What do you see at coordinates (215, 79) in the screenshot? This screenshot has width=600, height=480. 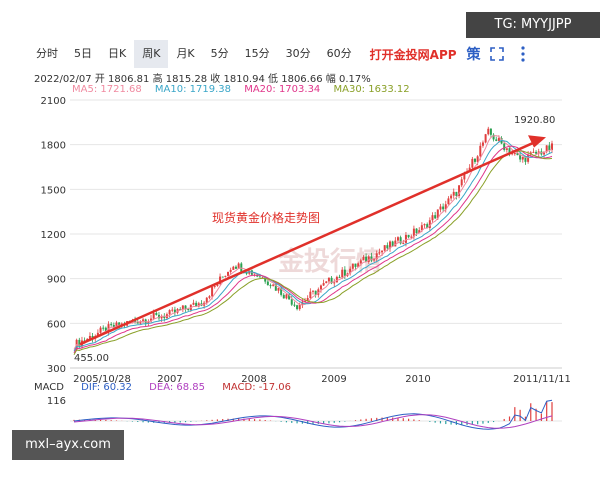 I see `close-label: 收` at bounding box center [215, 79].